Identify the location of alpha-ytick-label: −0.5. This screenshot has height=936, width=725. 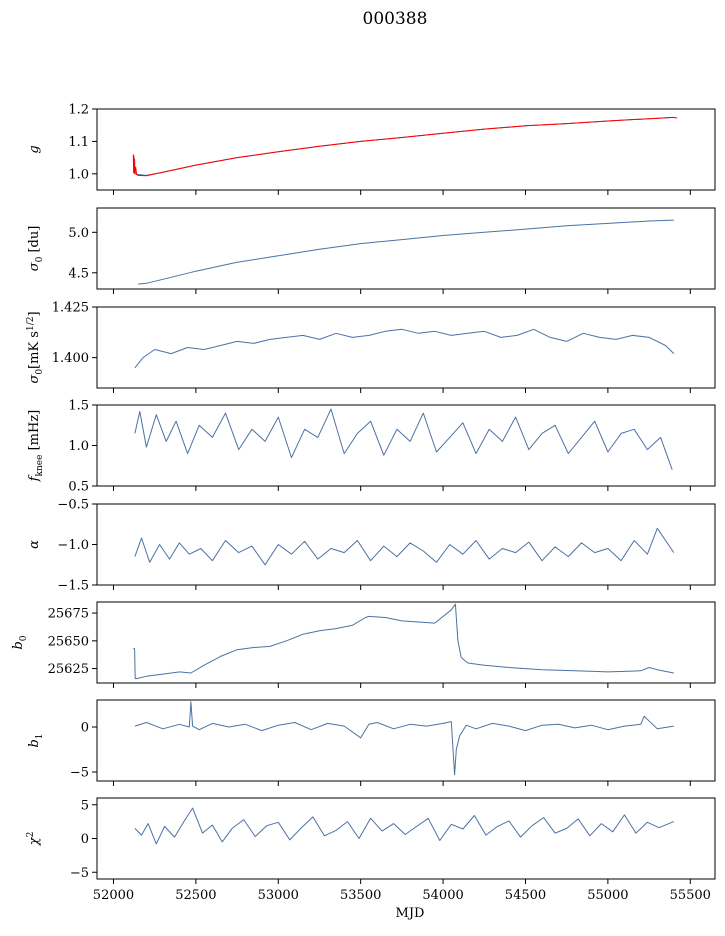
(73, 505).